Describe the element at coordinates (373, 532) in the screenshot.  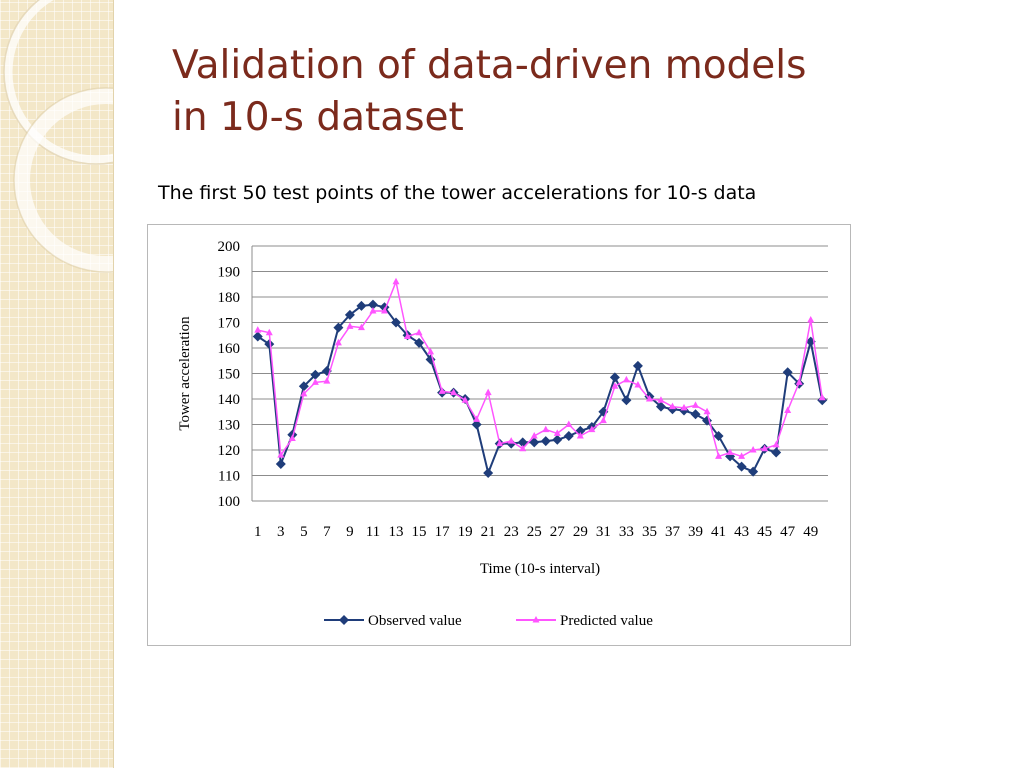
I see `x-tick-label: 11` at that location.